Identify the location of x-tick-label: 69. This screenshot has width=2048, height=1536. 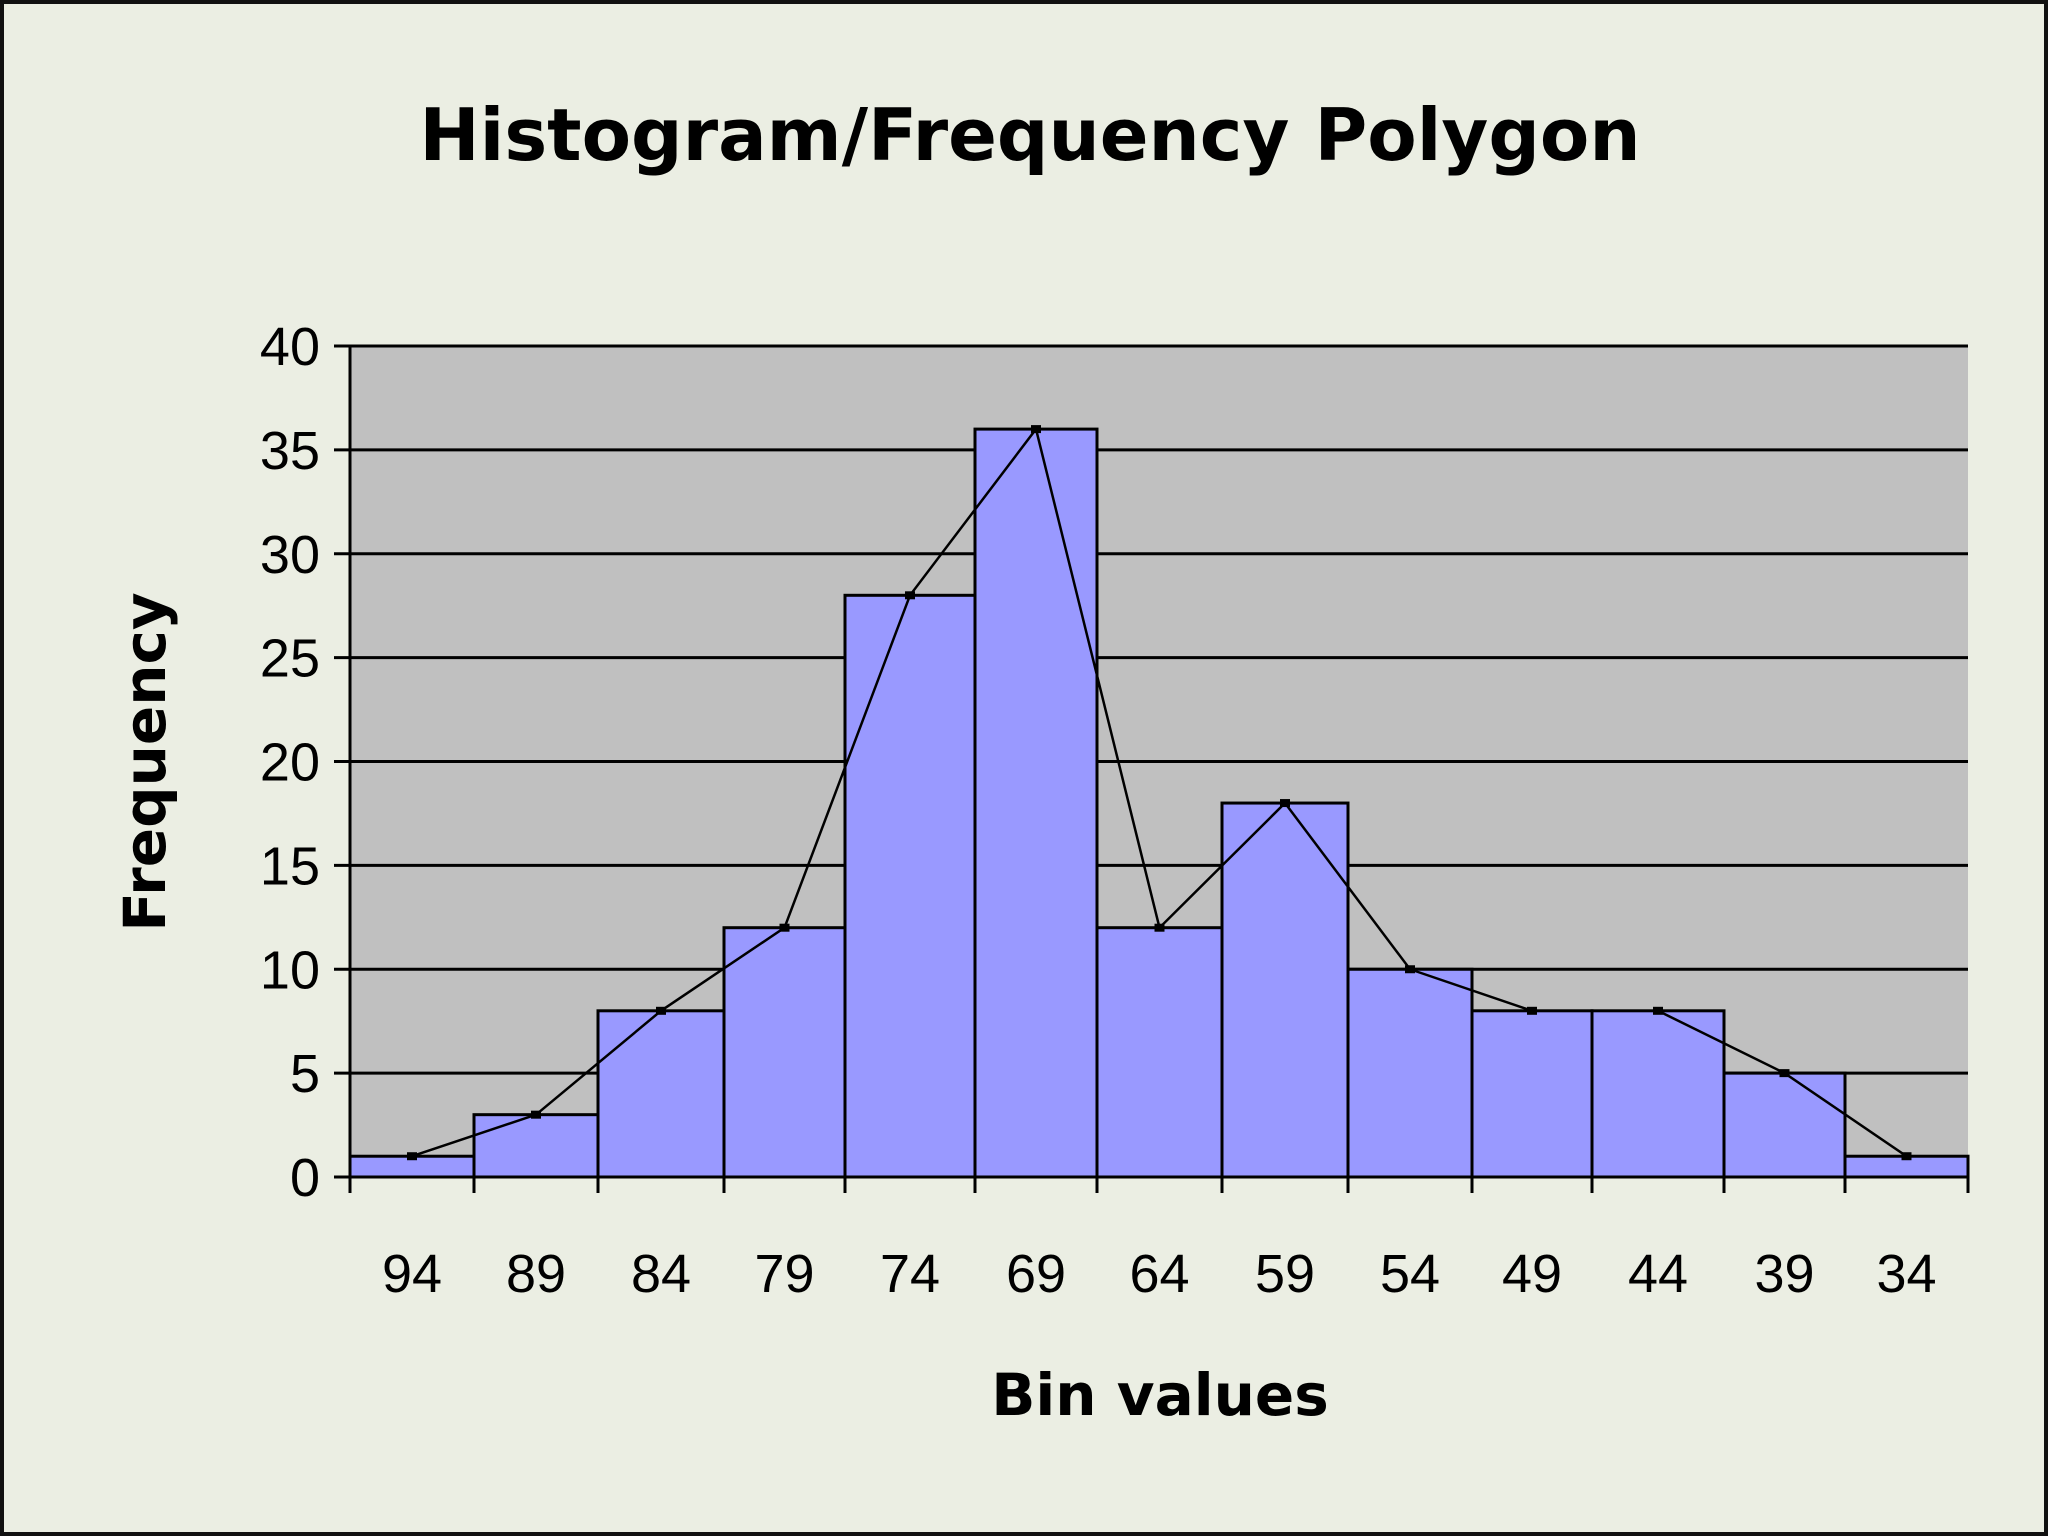
(1036, 1274).